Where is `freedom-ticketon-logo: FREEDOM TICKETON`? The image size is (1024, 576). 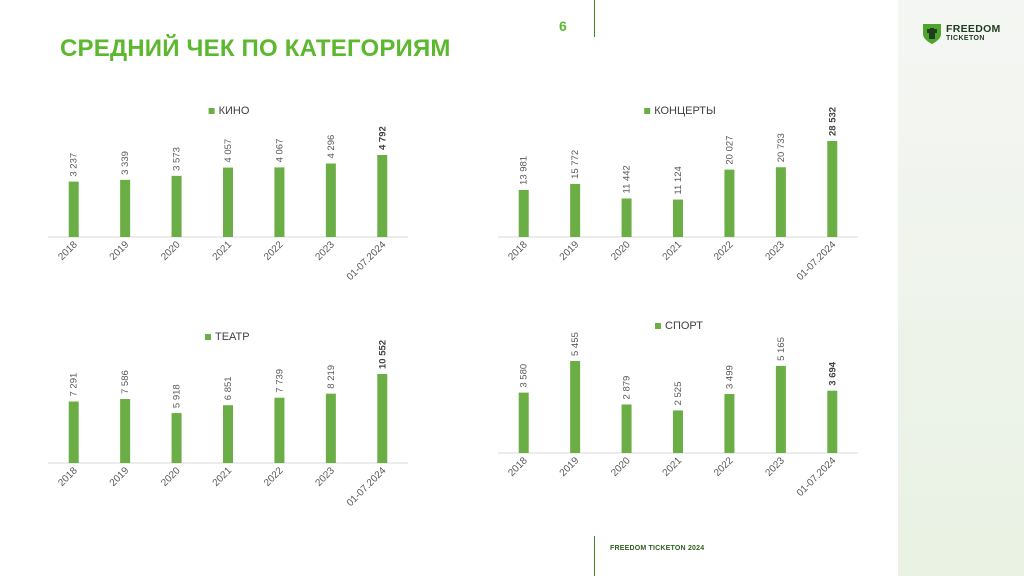
freedom-ticketon-logo: FREEDOM TICKETON is located at coordinates (962, 34).